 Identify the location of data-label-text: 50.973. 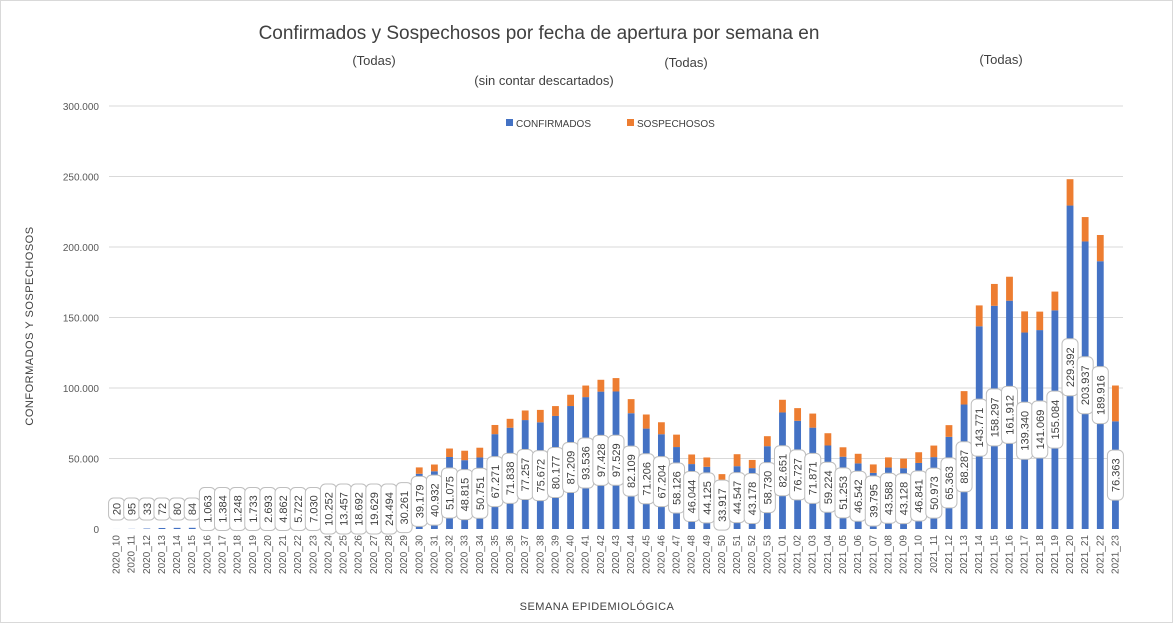
(935, 493).